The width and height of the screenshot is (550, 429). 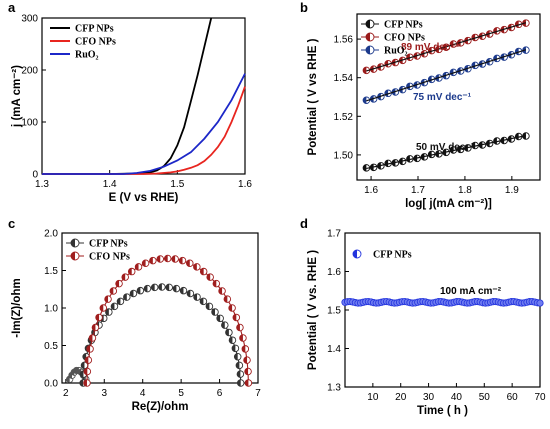 What do you see at coordinates (167, 320) in the screenshot?
I see `series-line` at bounding box center [167, 320].